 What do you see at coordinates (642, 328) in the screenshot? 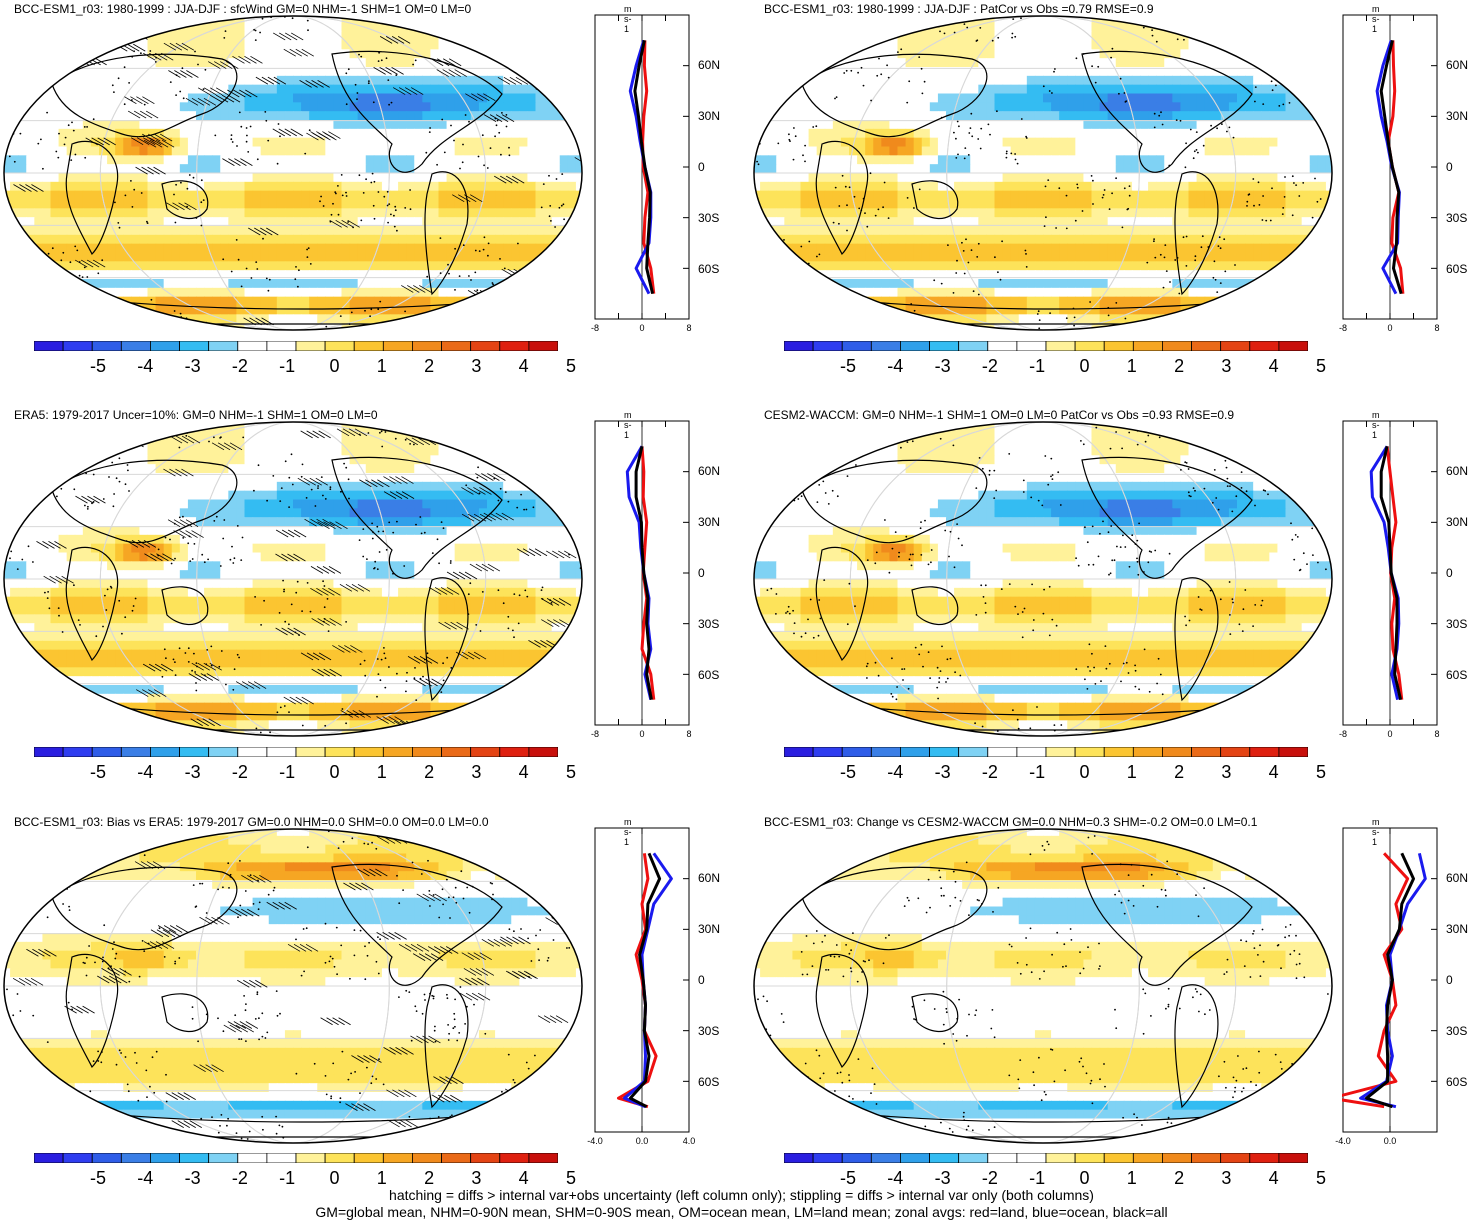
I see `zonal-xtick-label: 0` at bounding box center [642, 328].